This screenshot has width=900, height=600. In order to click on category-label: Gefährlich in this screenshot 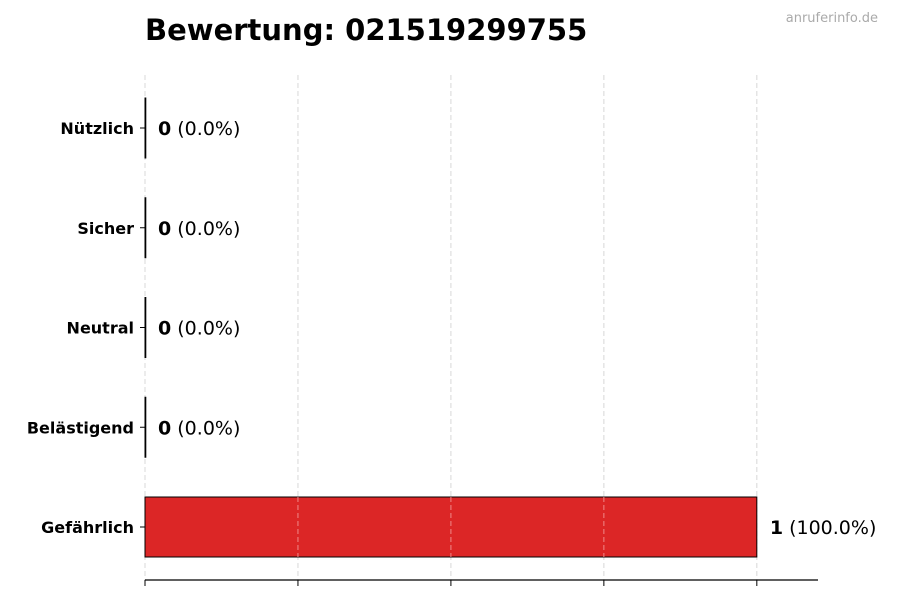, I will do `click(87, 527)`.